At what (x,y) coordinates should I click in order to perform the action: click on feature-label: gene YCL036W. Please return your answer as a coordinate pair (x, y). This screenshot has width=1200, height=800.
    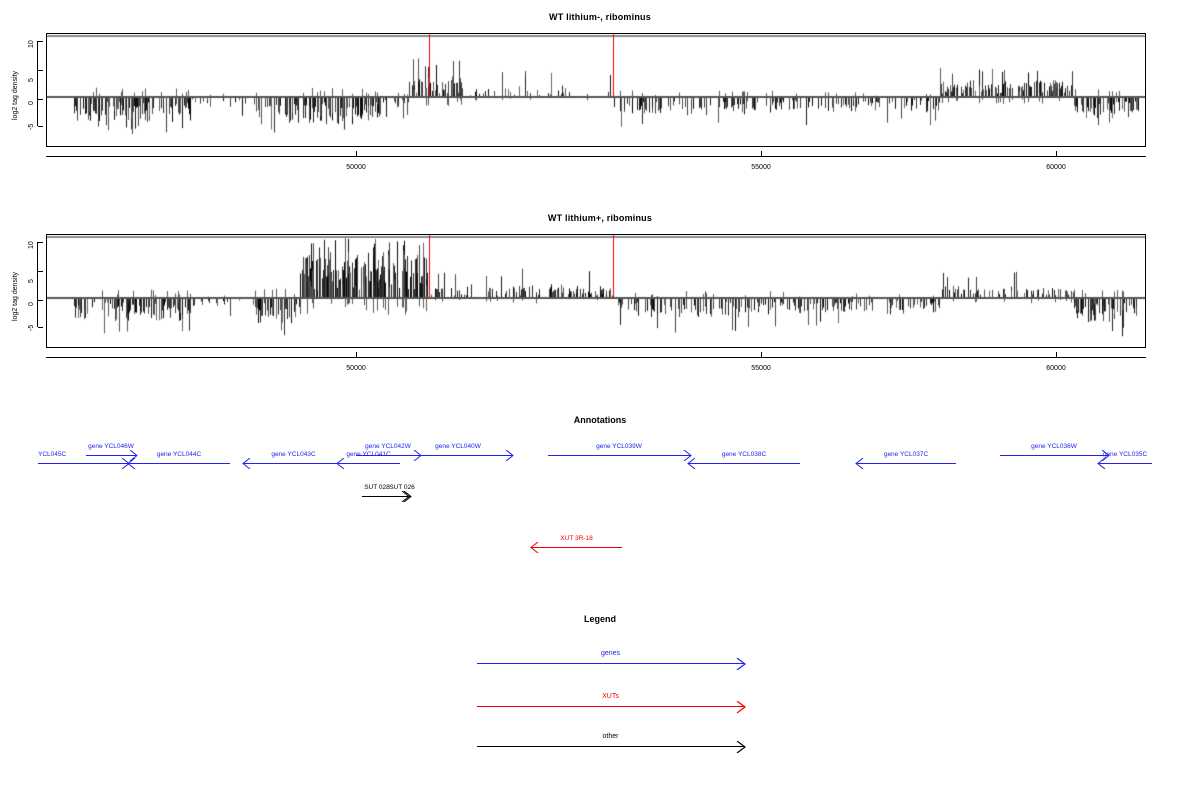
    Looking at the image, I should click on (1054, 446).